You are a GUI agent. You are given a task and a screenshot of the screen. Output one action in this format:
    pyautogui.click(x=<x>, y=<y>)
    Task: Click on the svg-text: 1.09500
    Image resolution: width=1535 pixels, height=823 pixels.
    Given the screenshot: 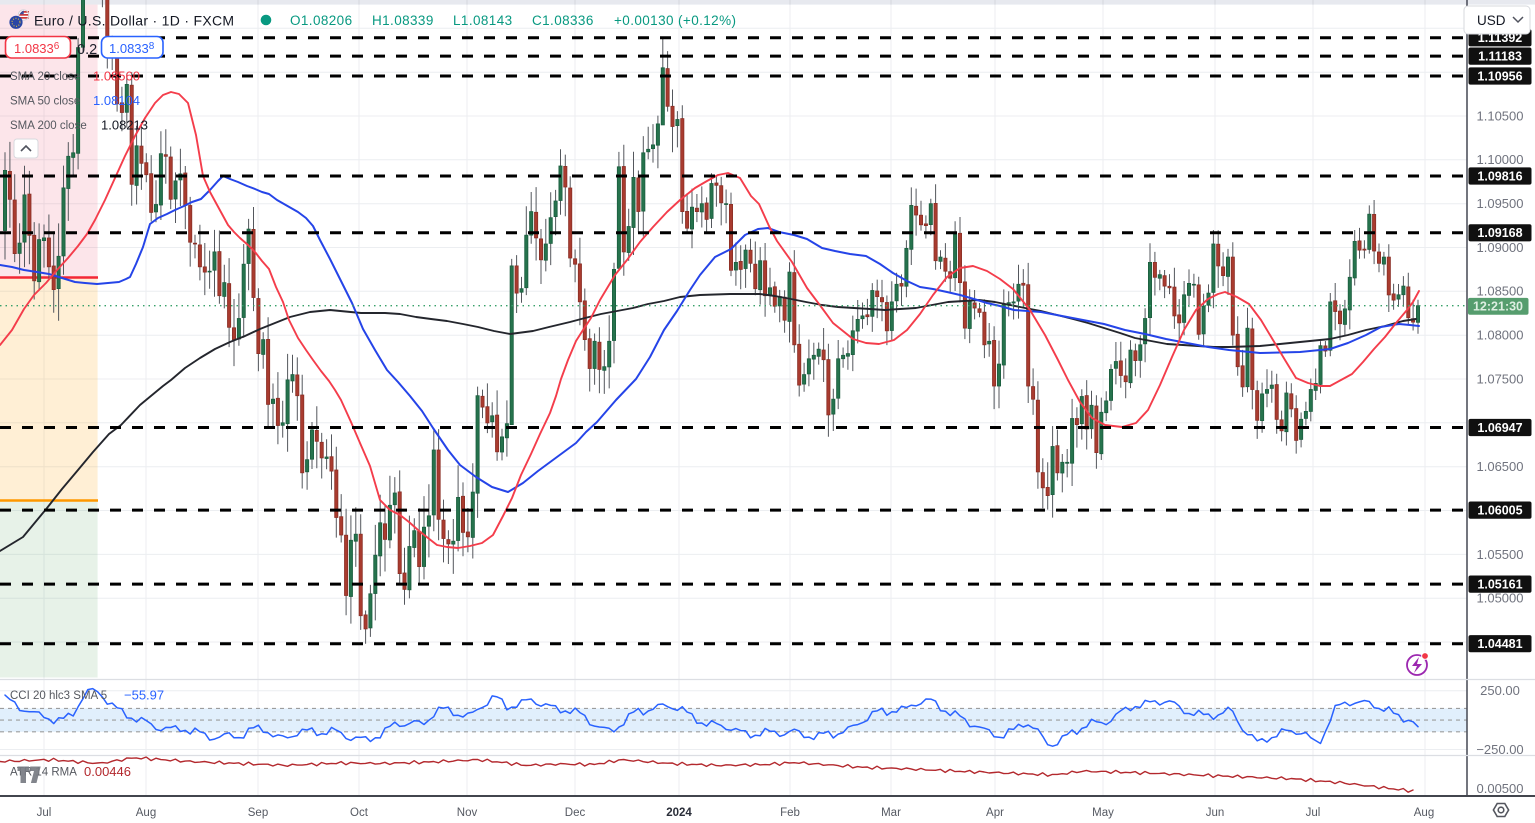 What is the action you would take?
    pyautogui.click(x=1500, y=203)
    